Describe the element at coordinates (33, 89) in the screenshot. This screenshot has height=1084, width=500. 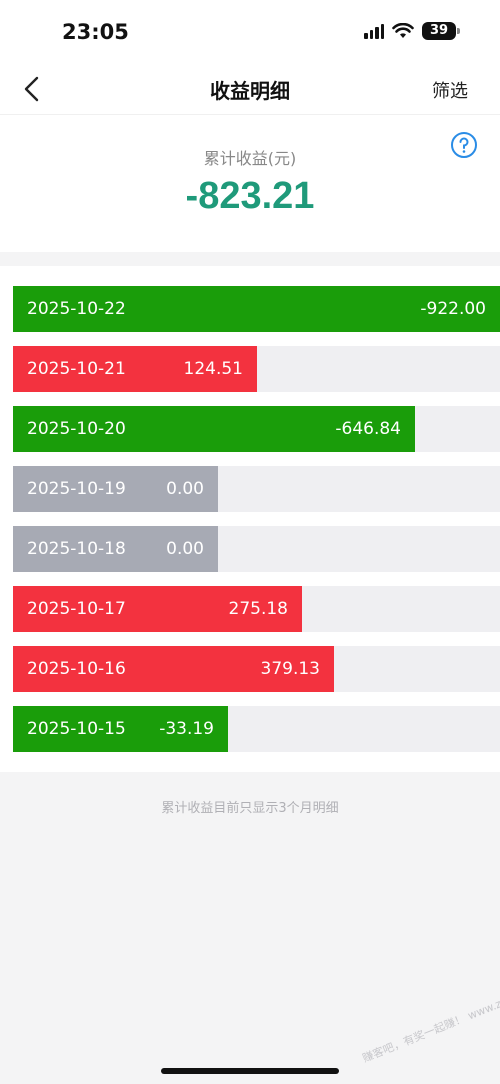
I see `back-button` at that location.